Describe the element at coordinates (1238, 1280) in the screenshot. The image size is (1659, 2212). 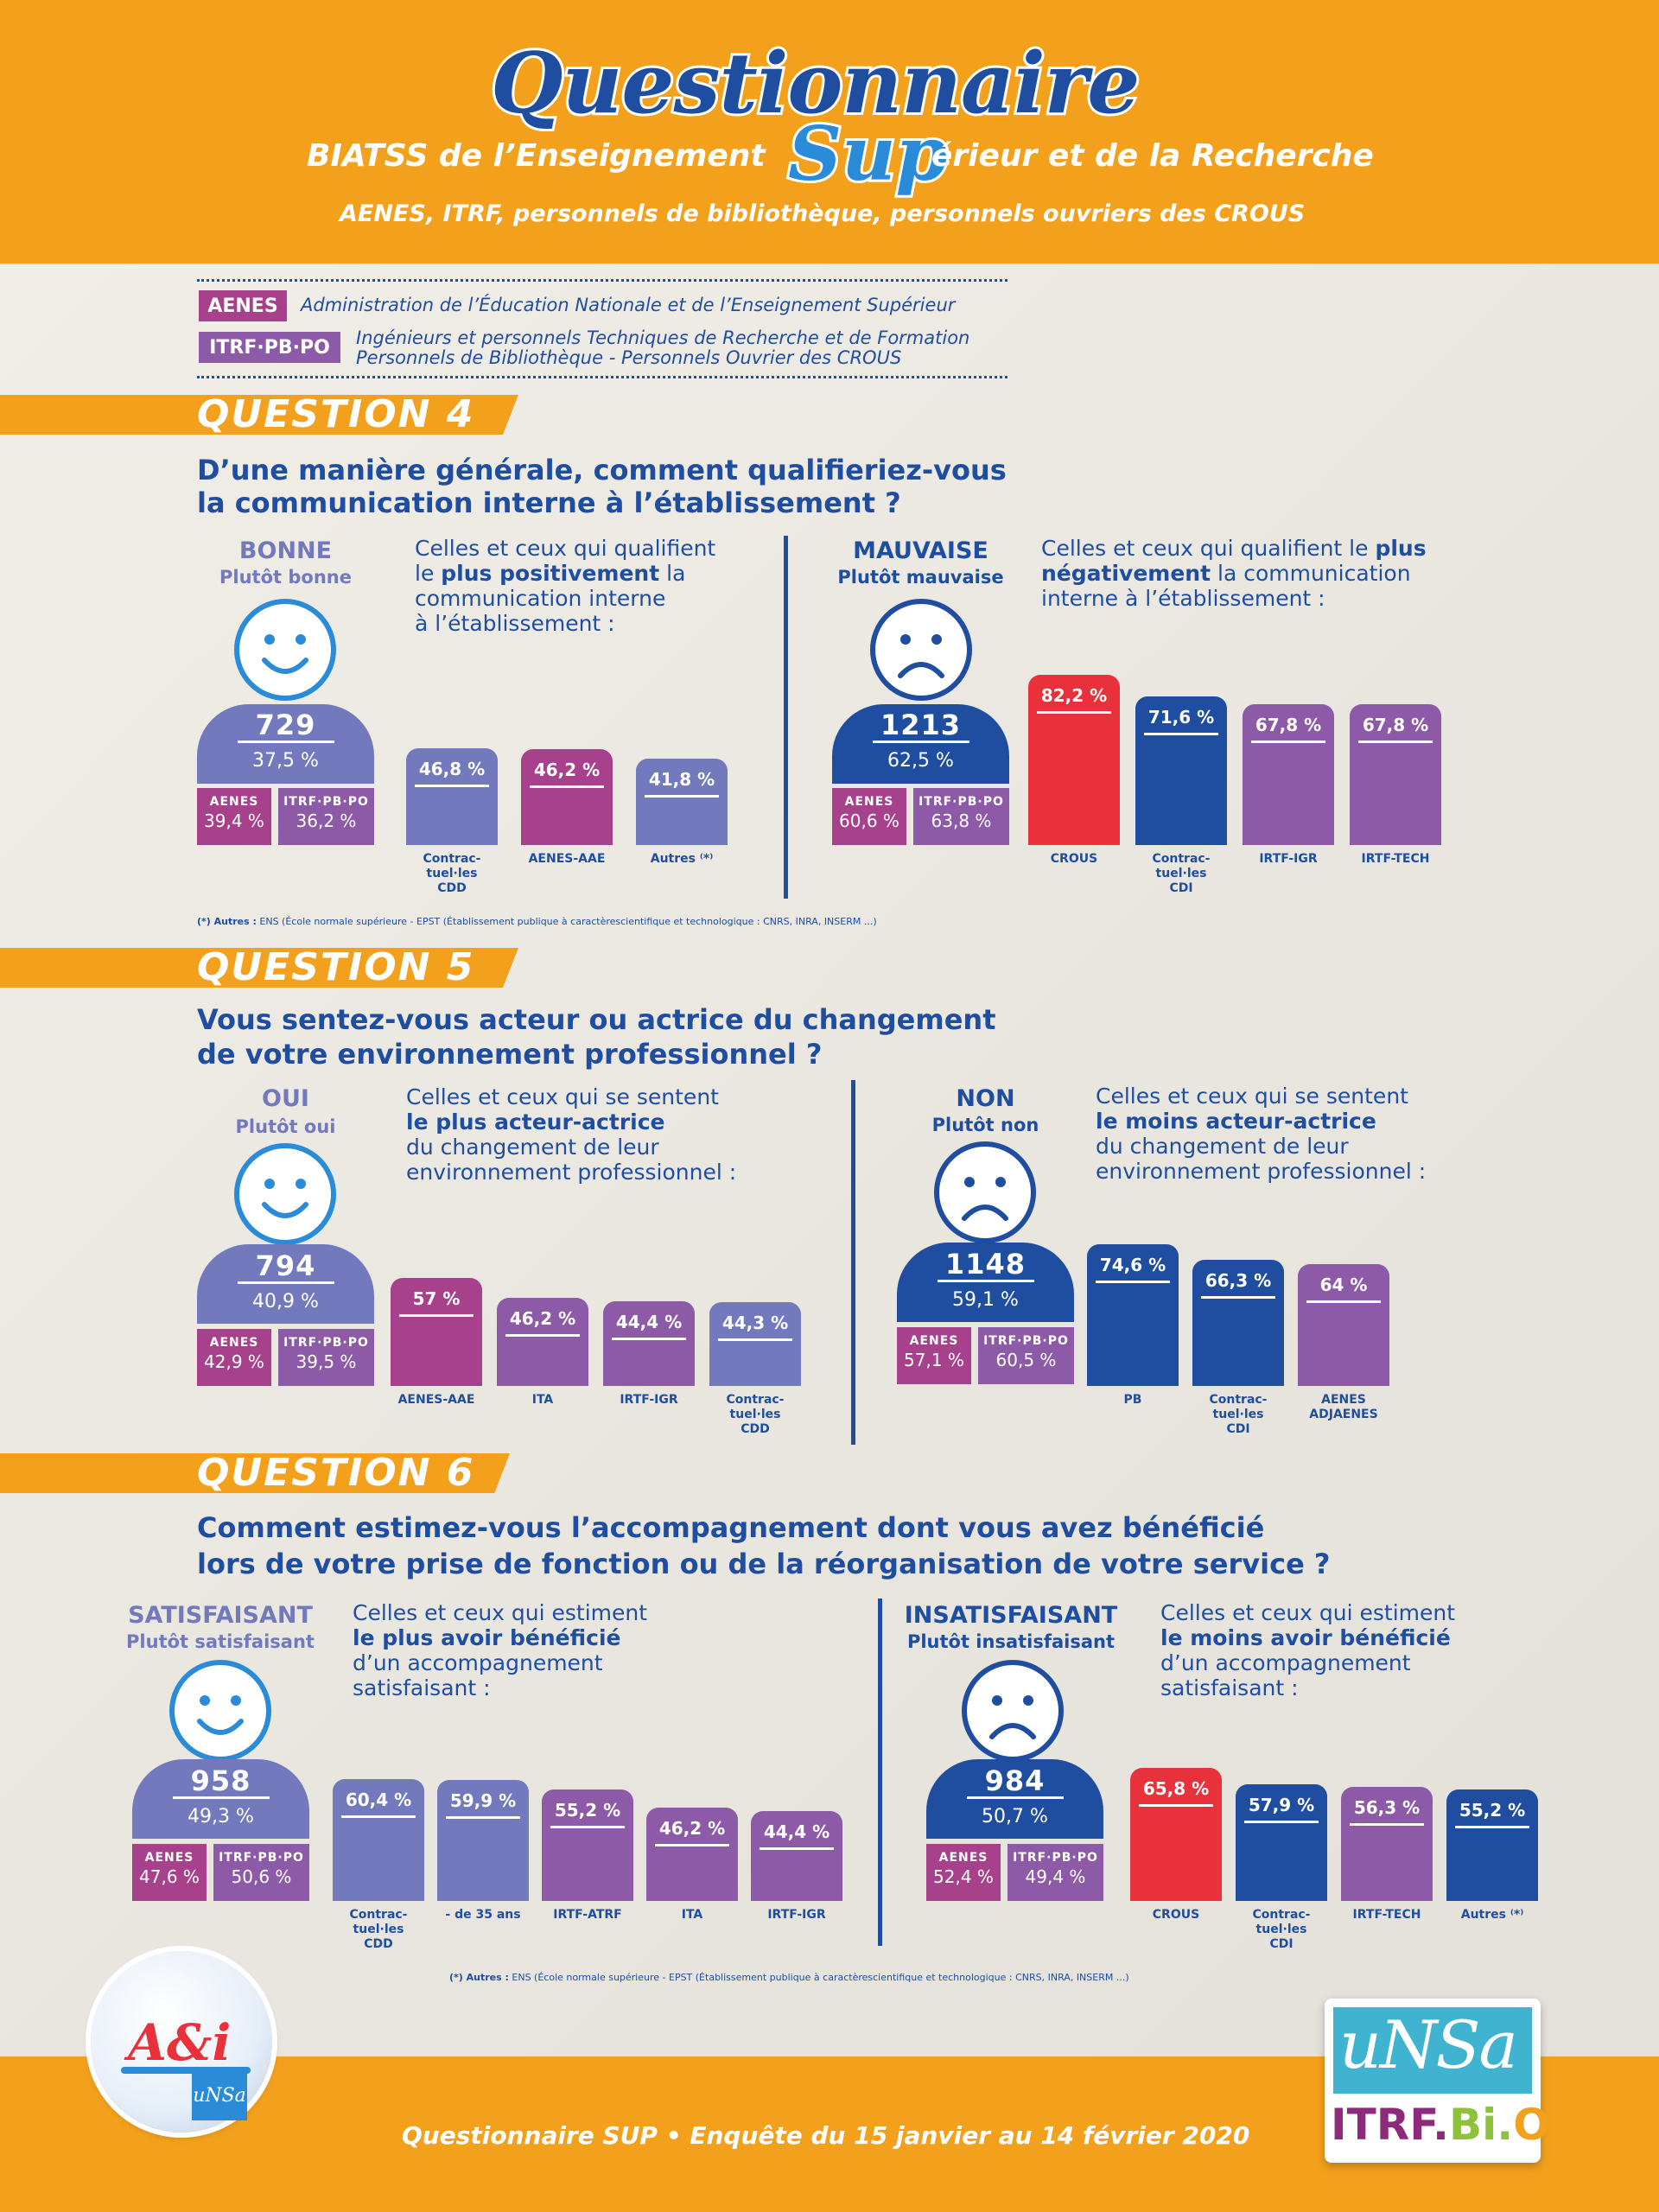
I see `bar-value-label: 66,3 %` at that location.